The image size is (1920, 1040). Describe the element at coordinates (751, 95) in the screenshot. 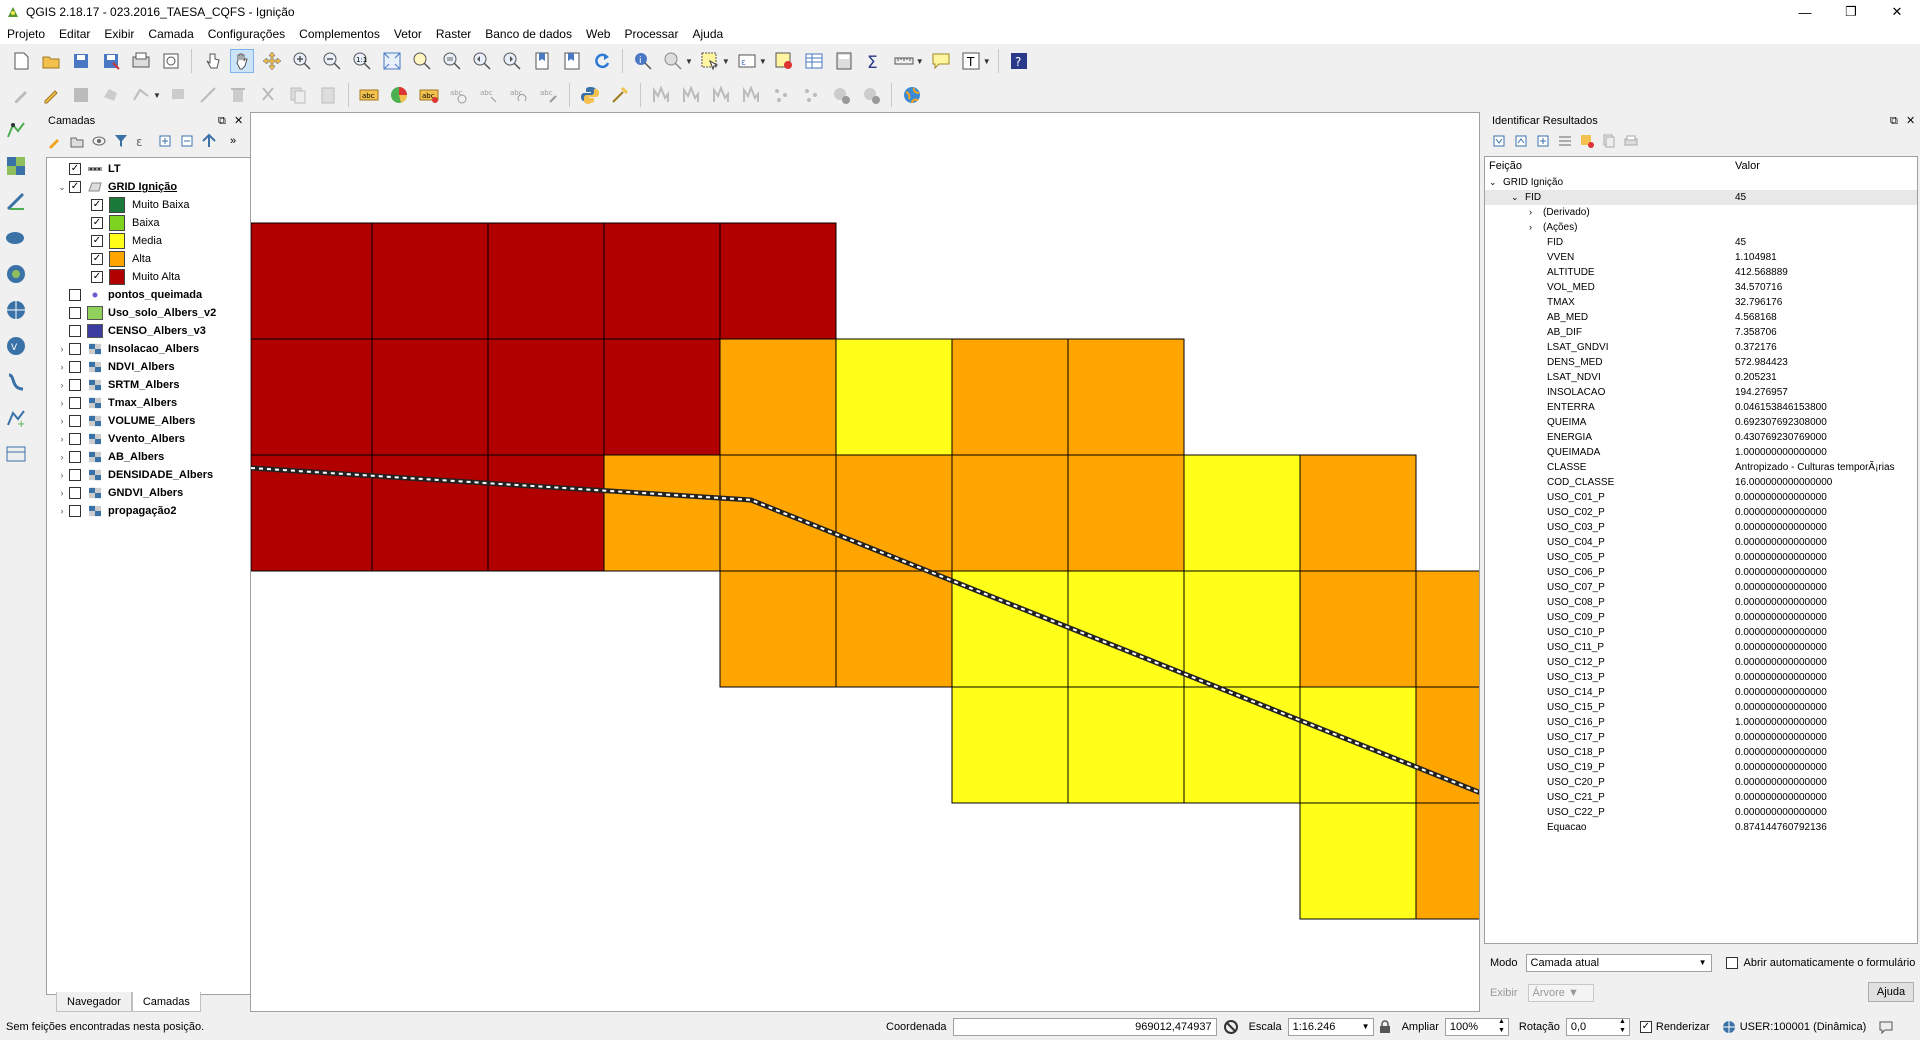

I see `digitize-tool-4-icon` at that location.